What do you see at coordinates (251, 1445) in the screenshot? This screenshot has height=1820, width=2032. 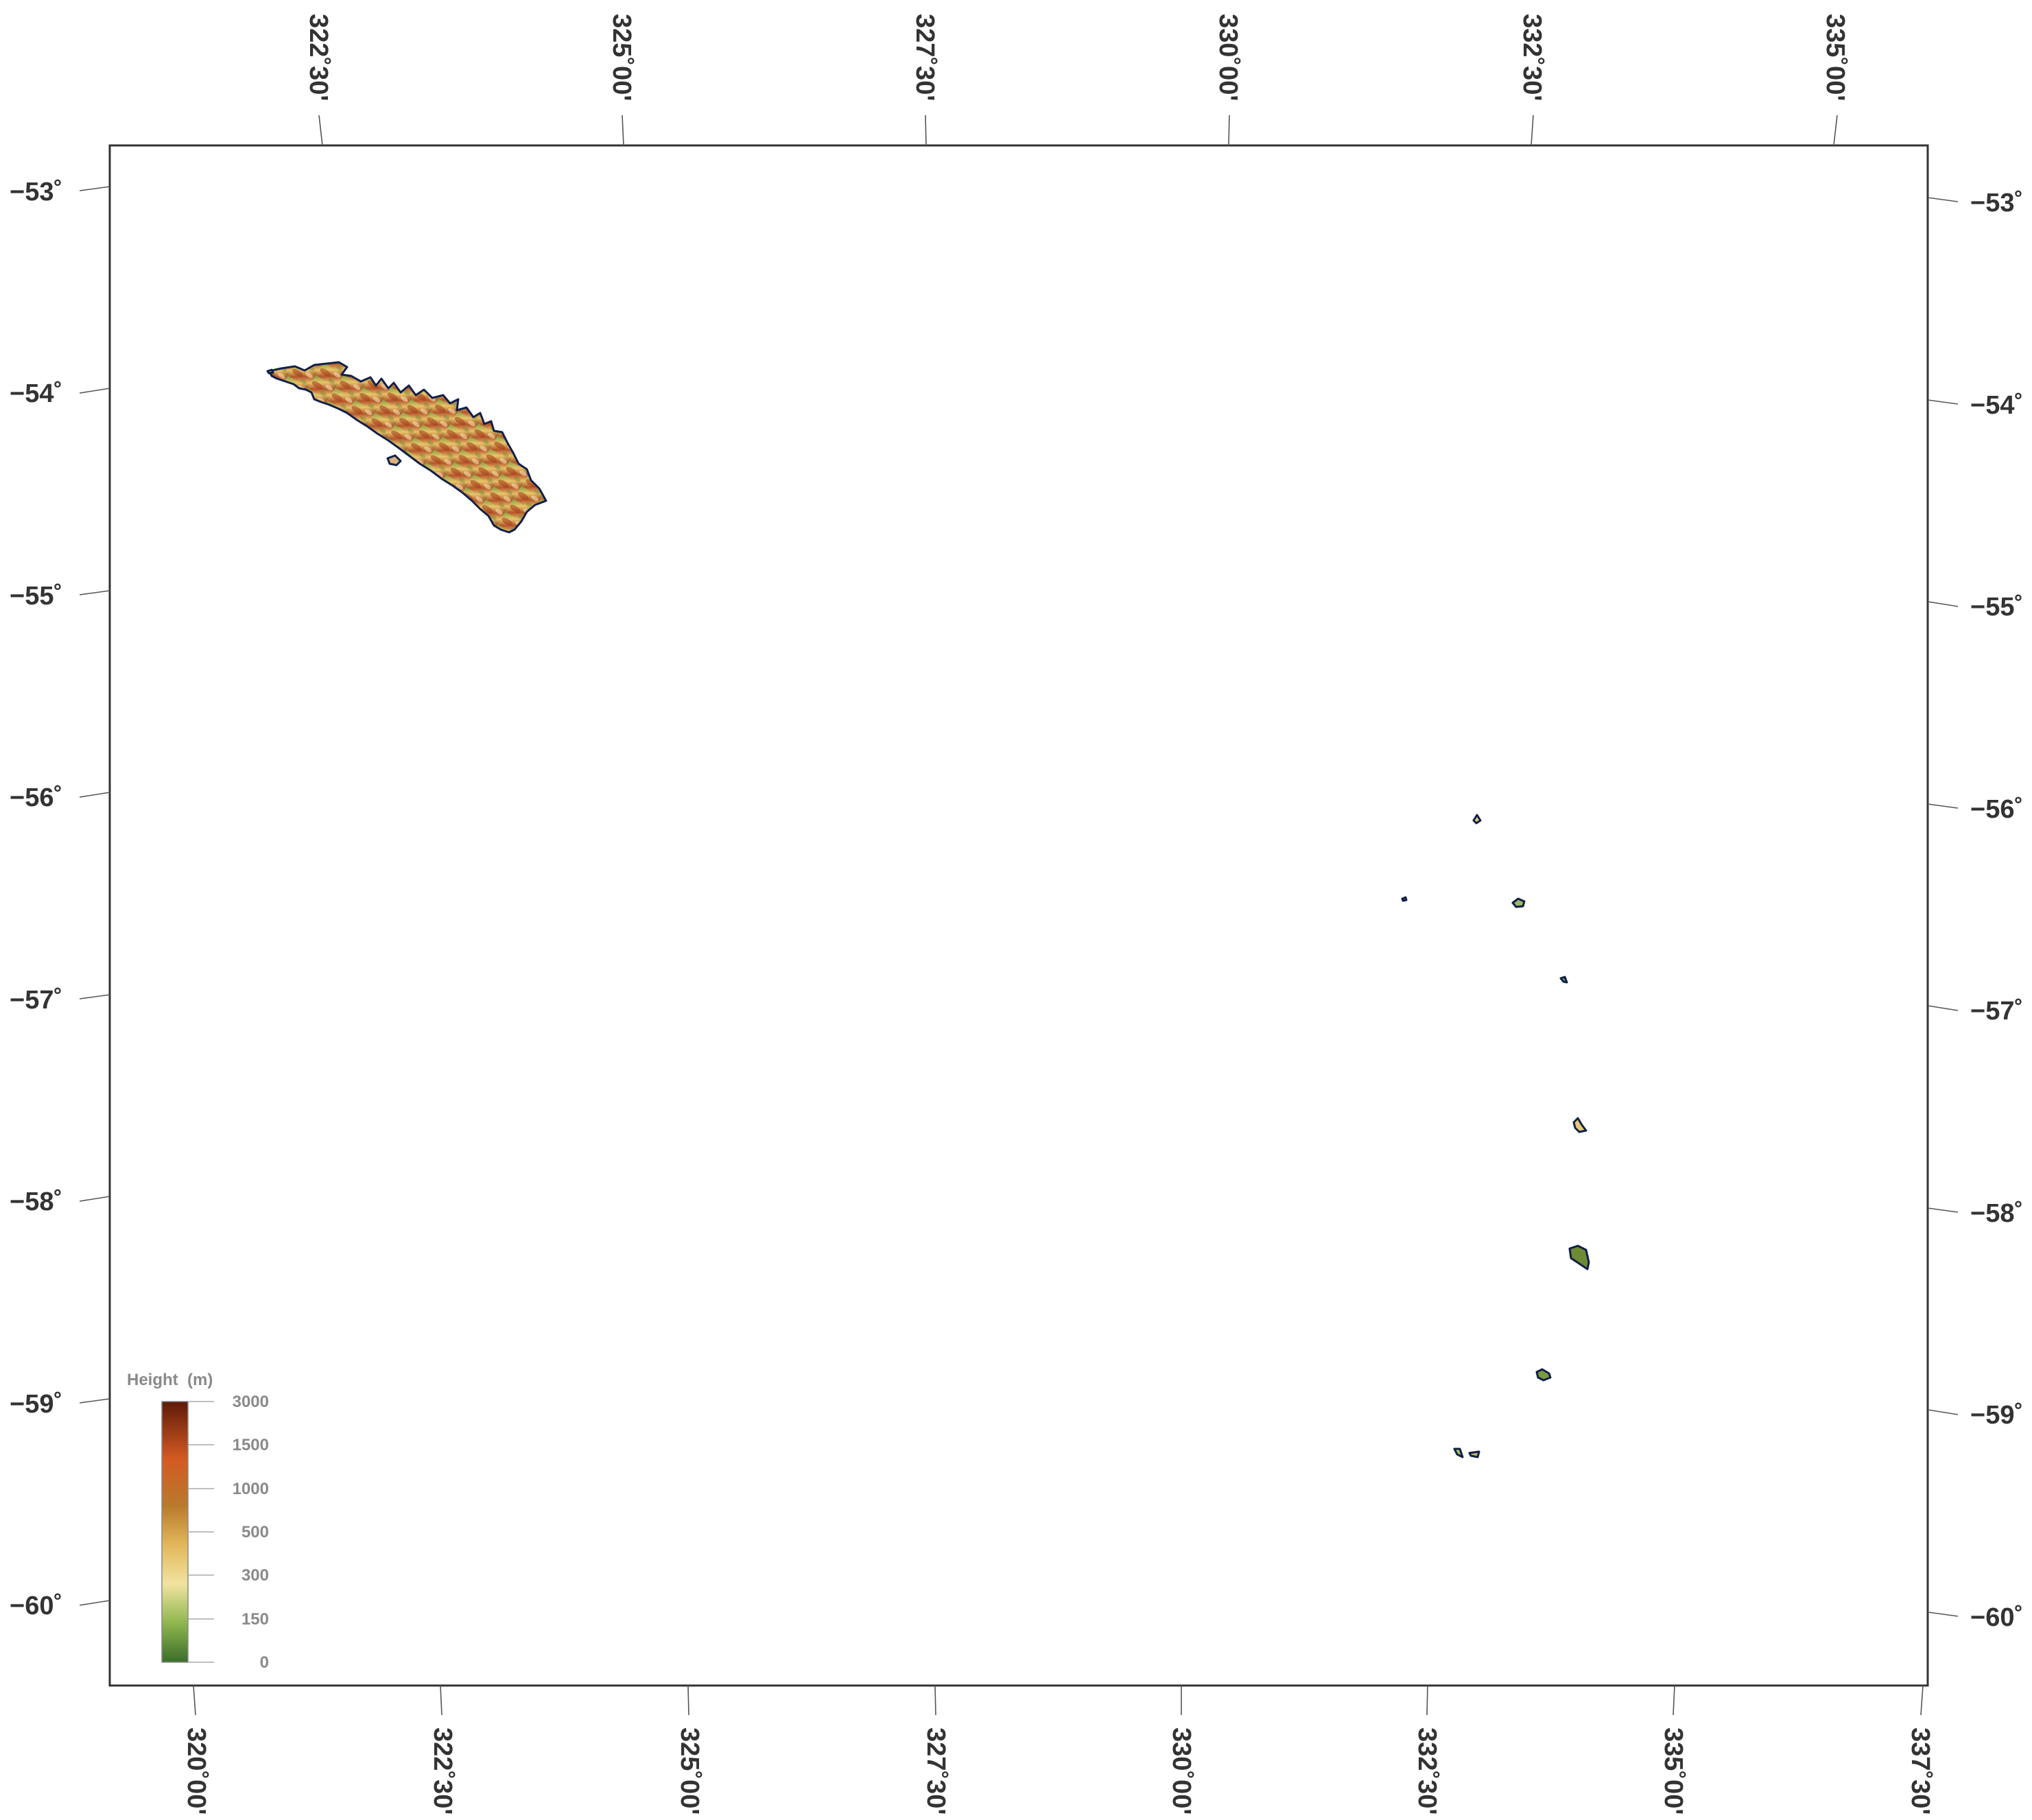 I see `legend-value: 1500` at bounding box center [251, 1445].